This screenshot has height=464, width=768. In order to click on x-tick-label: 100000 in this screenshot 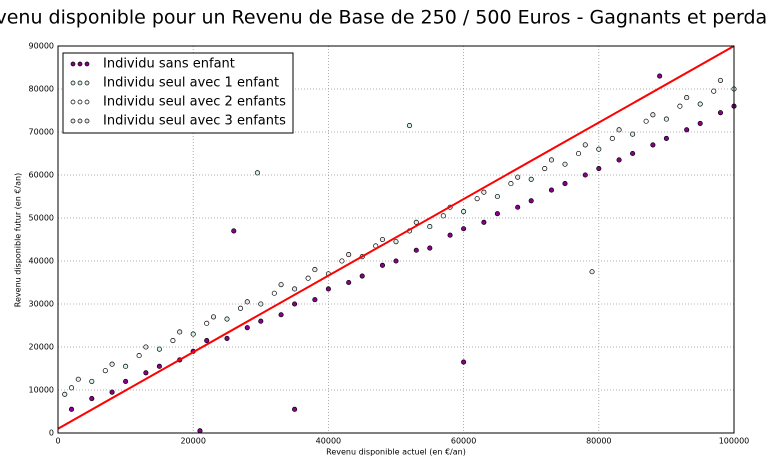, I will do `click(734, 441)`.